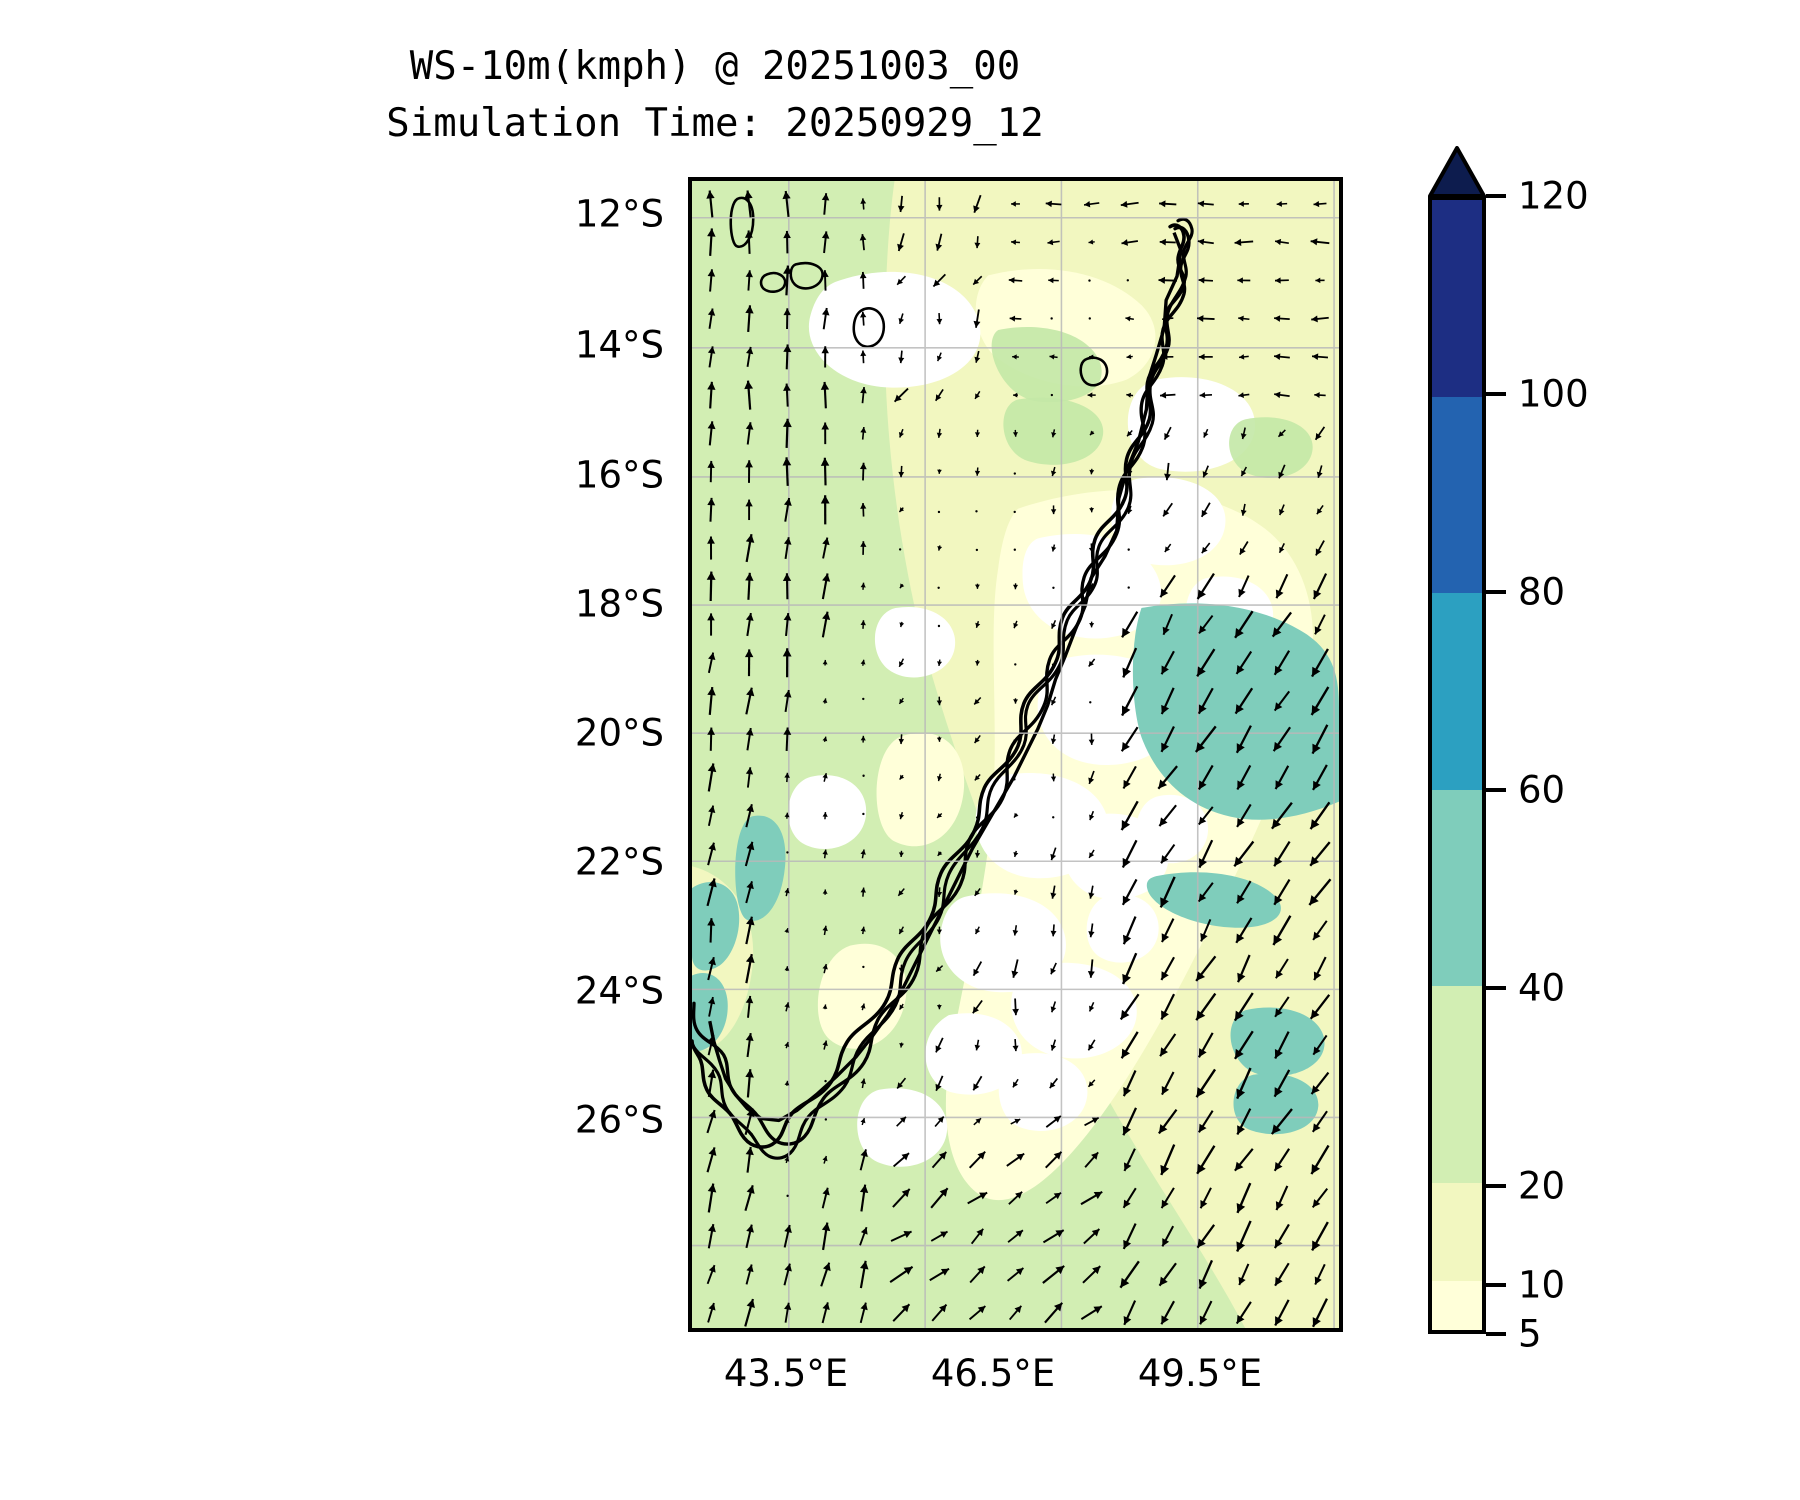  I want to click on colorbar-tick-label: 10, so click(1542, 1285).